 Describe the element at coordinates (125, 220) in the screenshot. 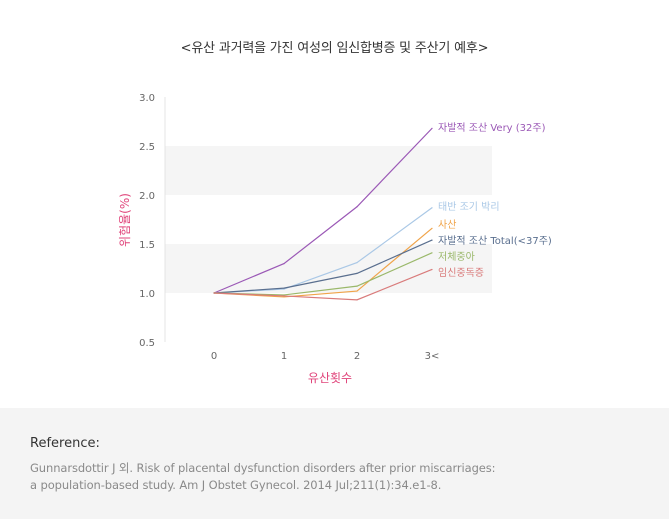

I see `y-axis-title: 위험율(%)` at that location.